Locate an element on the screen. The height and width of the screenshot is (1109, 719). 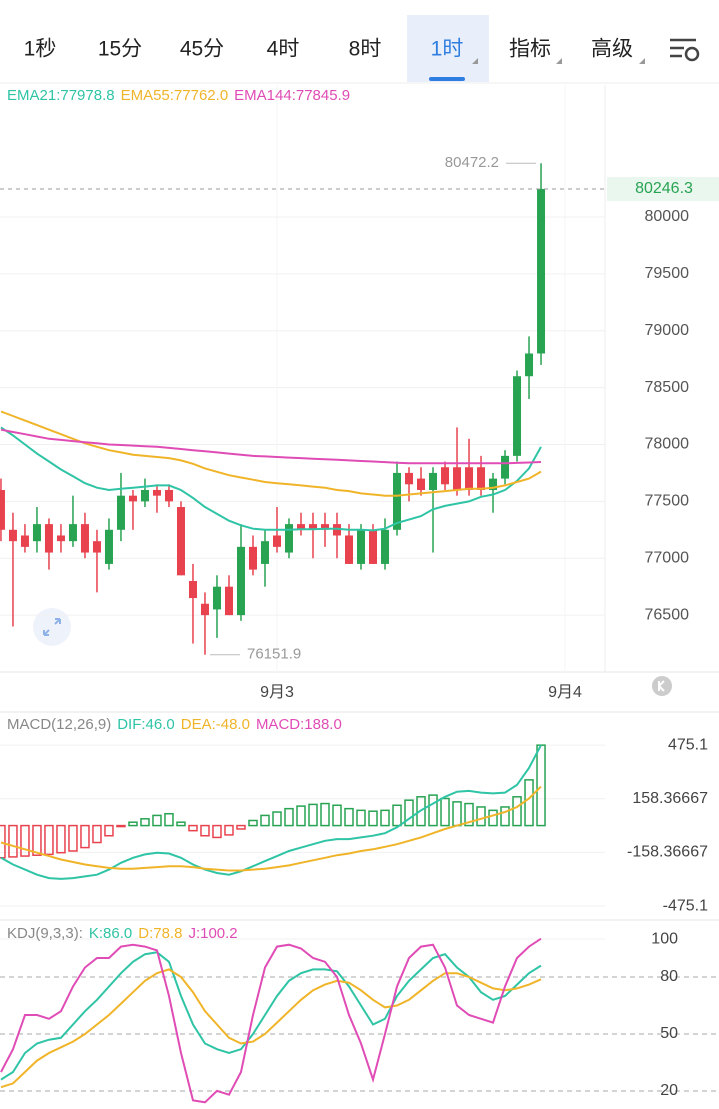
logo-icon is located at coordinates (662, 686).